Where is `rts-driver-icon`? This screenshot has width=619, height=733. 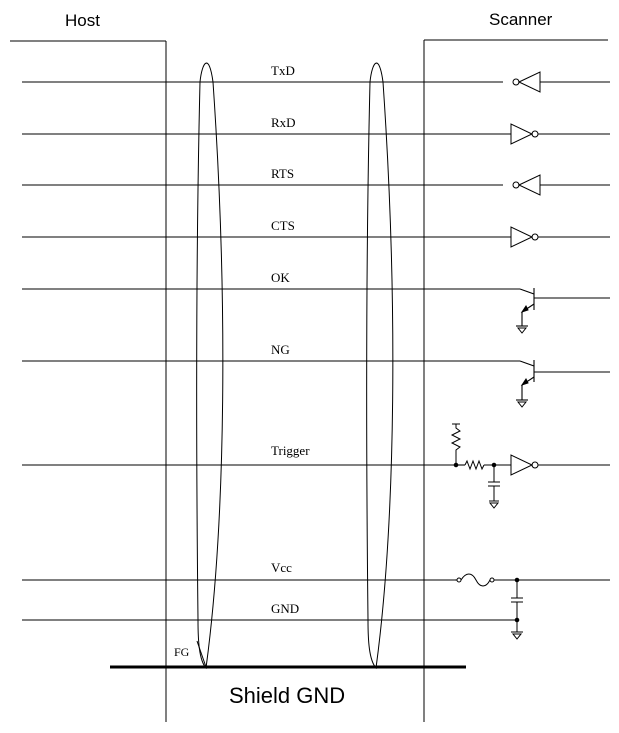 rts-driver-icon is located at coordinates (561, 185).